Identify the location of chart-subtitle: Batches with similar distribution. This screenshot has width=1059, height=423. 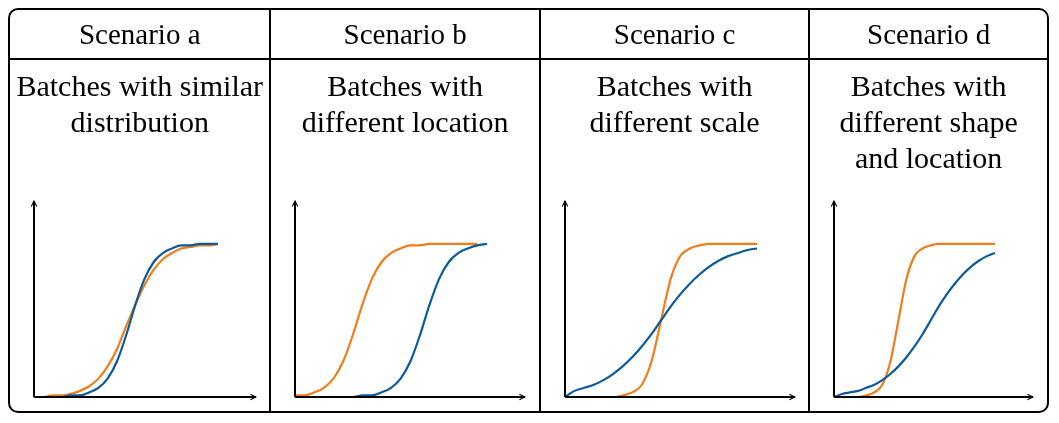
(140, 104).